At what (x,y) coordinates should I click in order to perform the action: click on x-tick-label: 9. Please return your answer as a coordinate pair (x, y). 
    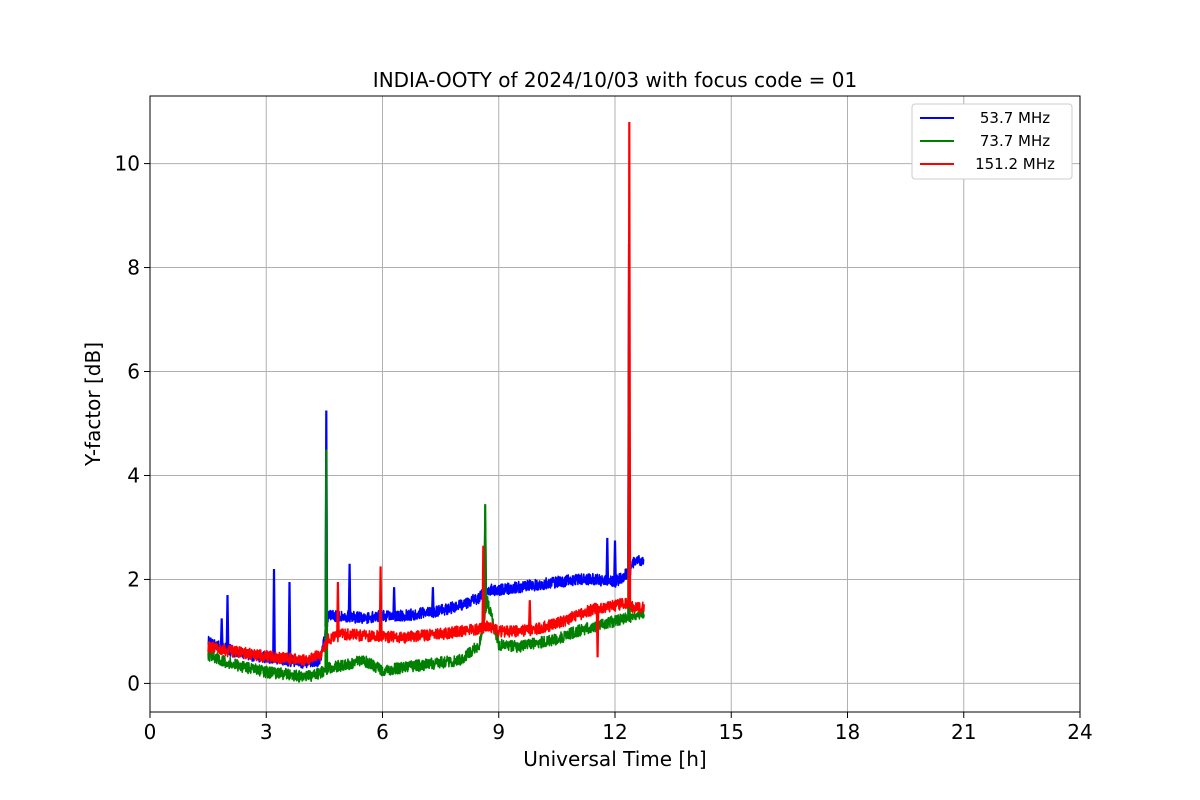
    Looking at the image, I should click on (498, 732).